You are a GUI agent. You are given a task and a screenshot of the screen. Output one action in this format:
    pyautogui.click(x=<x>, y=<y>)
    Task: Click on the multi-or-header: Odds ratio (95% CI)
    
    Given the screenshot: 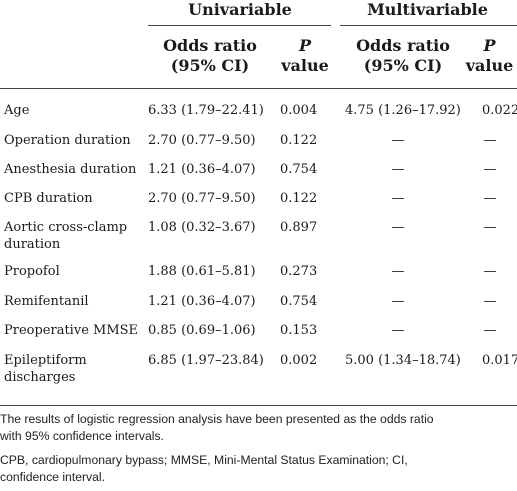 What is the action you would take?
    pyautogui.click(x=403, y=55)
    